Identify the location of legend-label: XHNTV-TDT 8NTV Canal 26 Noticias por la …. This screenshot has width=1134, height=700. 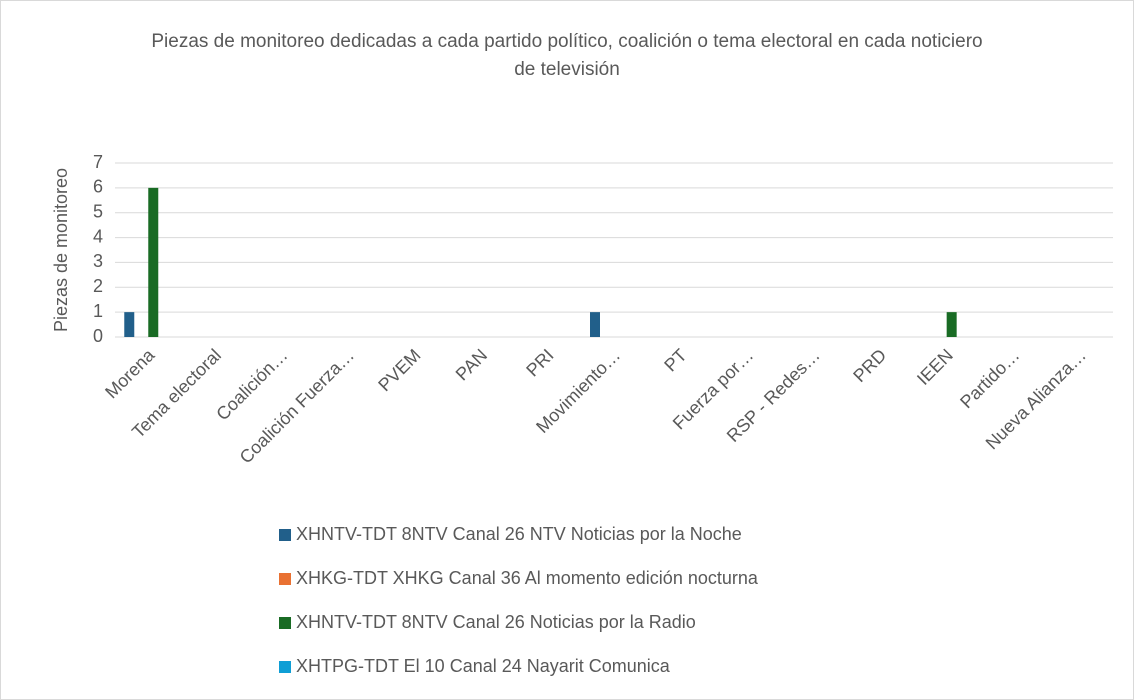
(496, 622).